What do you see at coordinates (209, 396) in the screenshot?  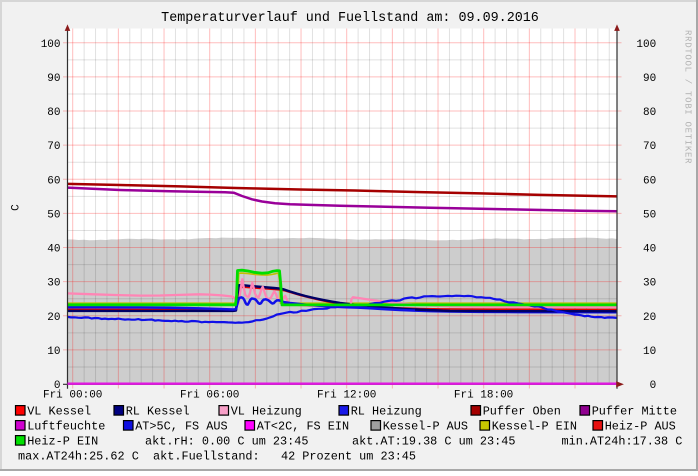 I see `svg-text: Fri 06:00` at bounding box center [209, 396].